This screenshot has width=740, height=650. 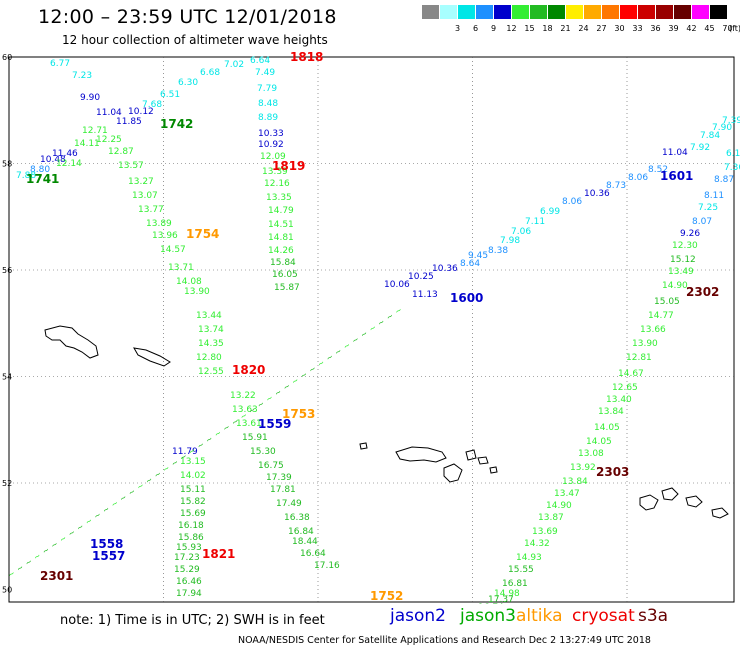 I want to click on scale-label: 33, so click(x=637, y=28).